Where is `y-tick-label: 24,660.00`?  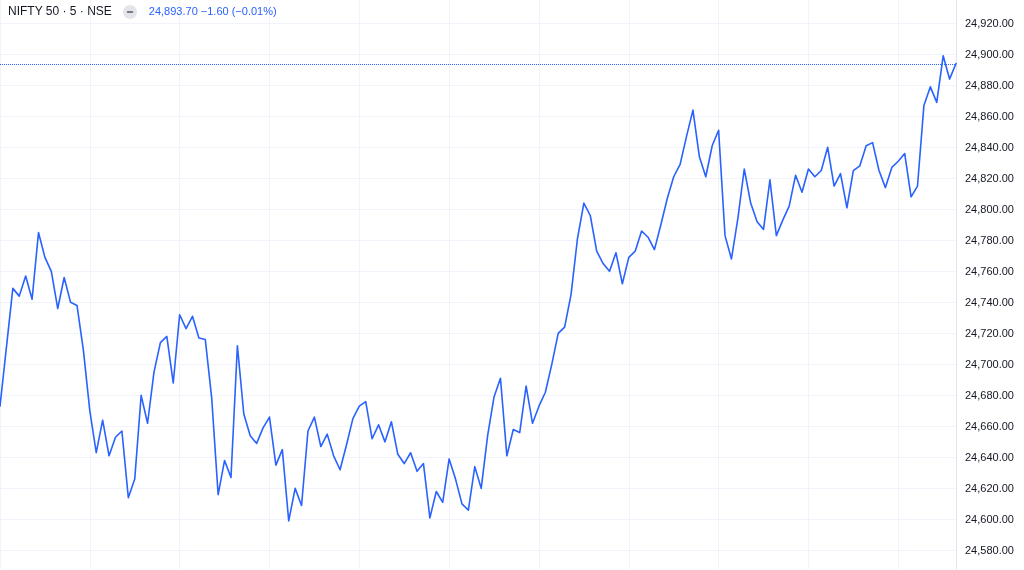
y-tick-label: 24,660.00 is located at coordinates (989, 426).